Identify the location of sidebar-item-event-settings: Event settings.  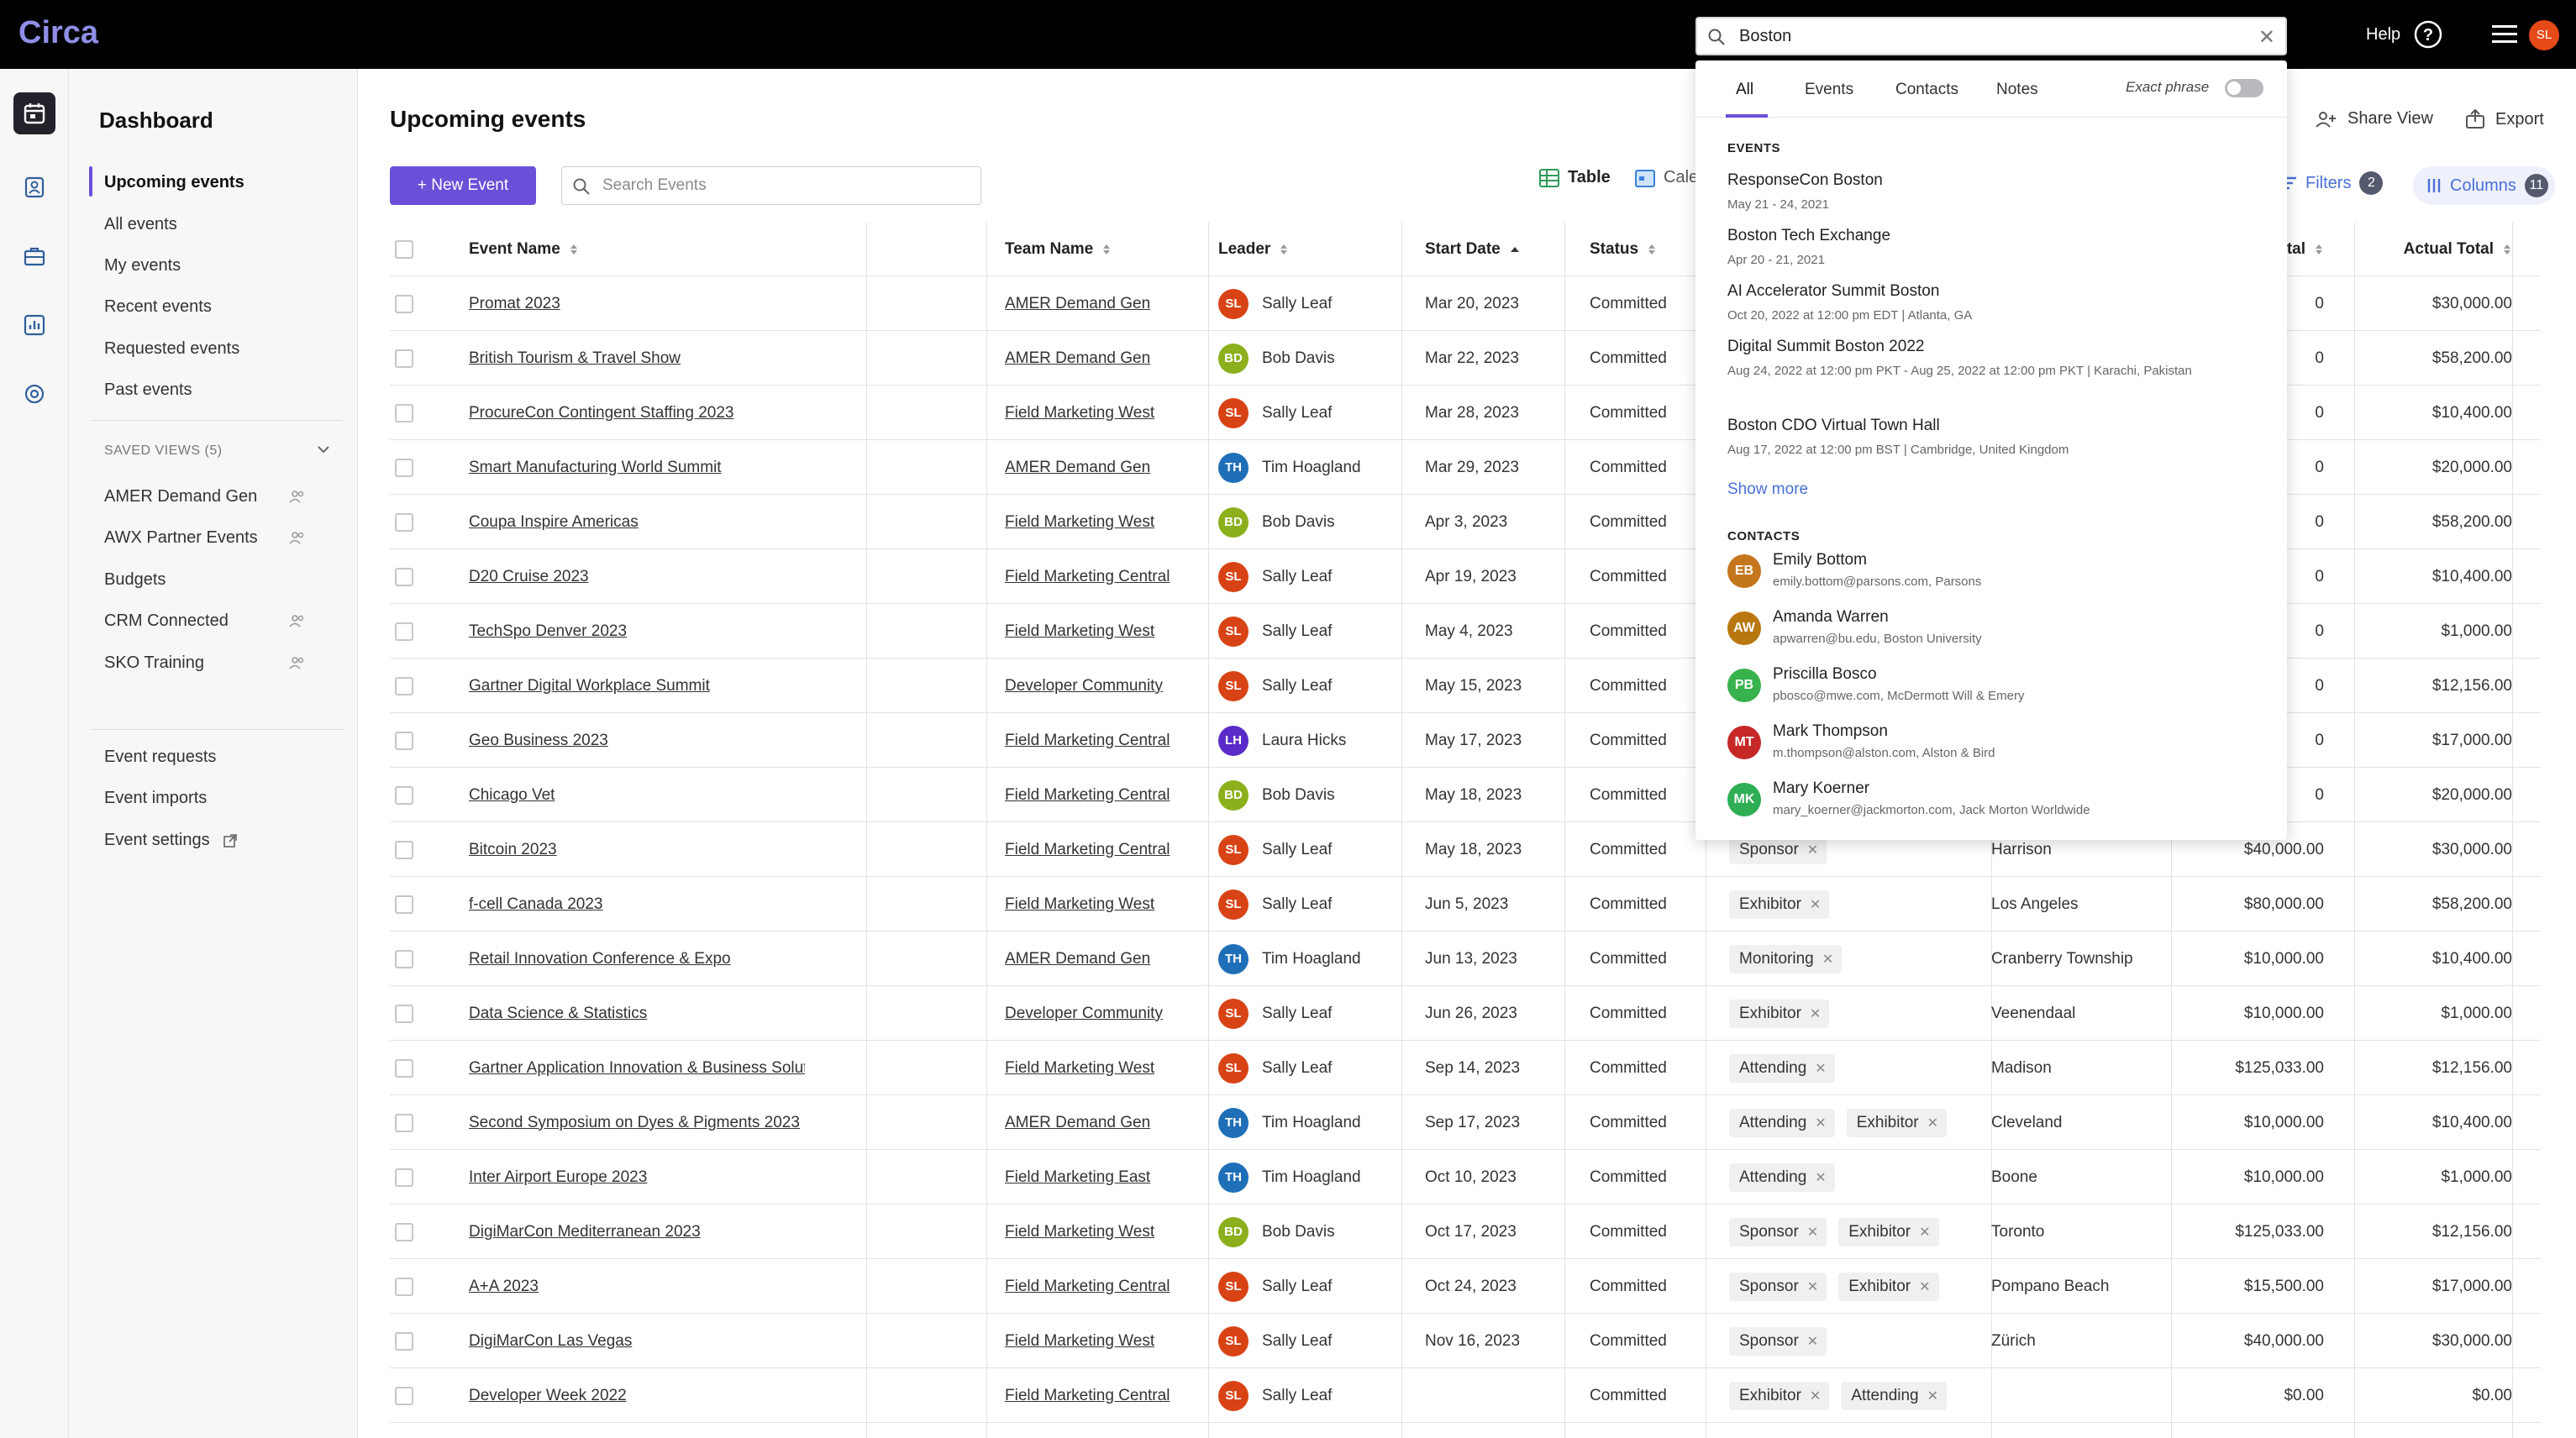
(171, 841).